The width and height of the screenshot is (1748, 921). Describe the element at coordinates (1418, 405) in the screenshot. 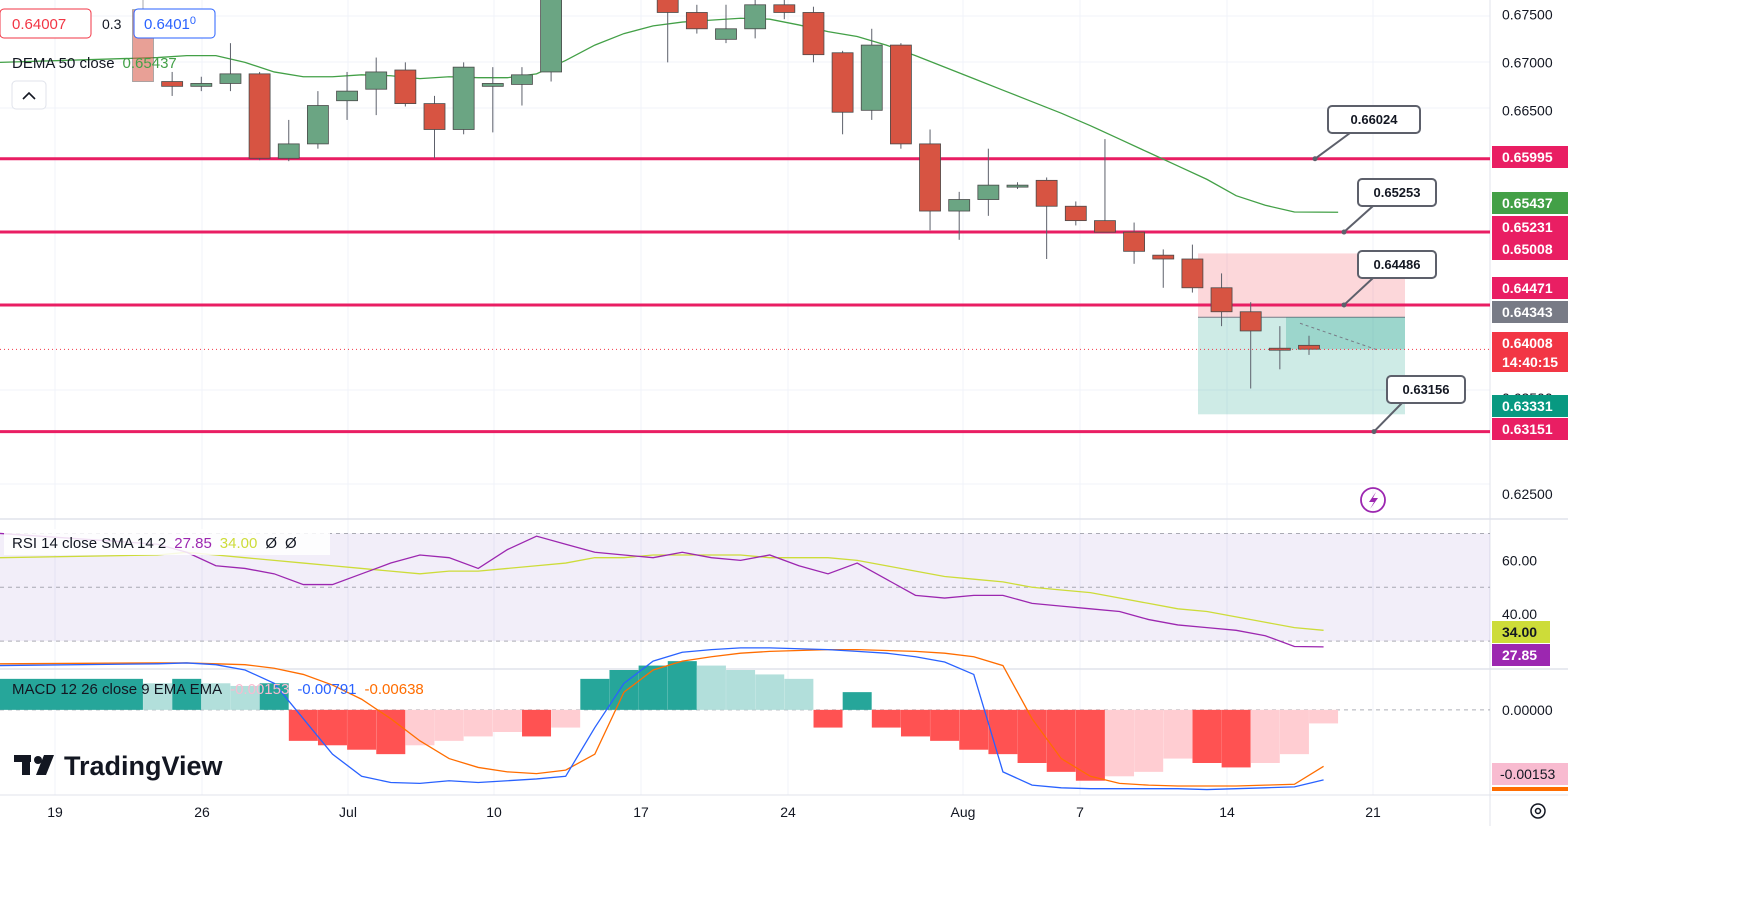

I see `price-callout: 0.63156` at that location.